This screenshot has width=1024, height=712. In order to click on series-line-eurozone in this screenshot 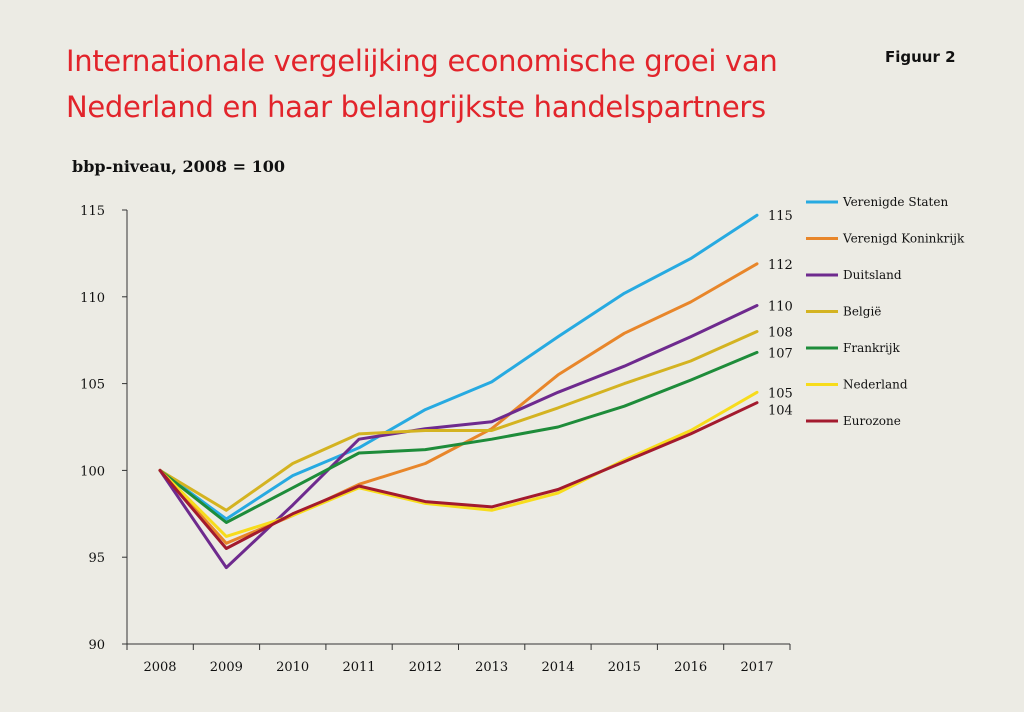, I will do `click(458, 475)`.